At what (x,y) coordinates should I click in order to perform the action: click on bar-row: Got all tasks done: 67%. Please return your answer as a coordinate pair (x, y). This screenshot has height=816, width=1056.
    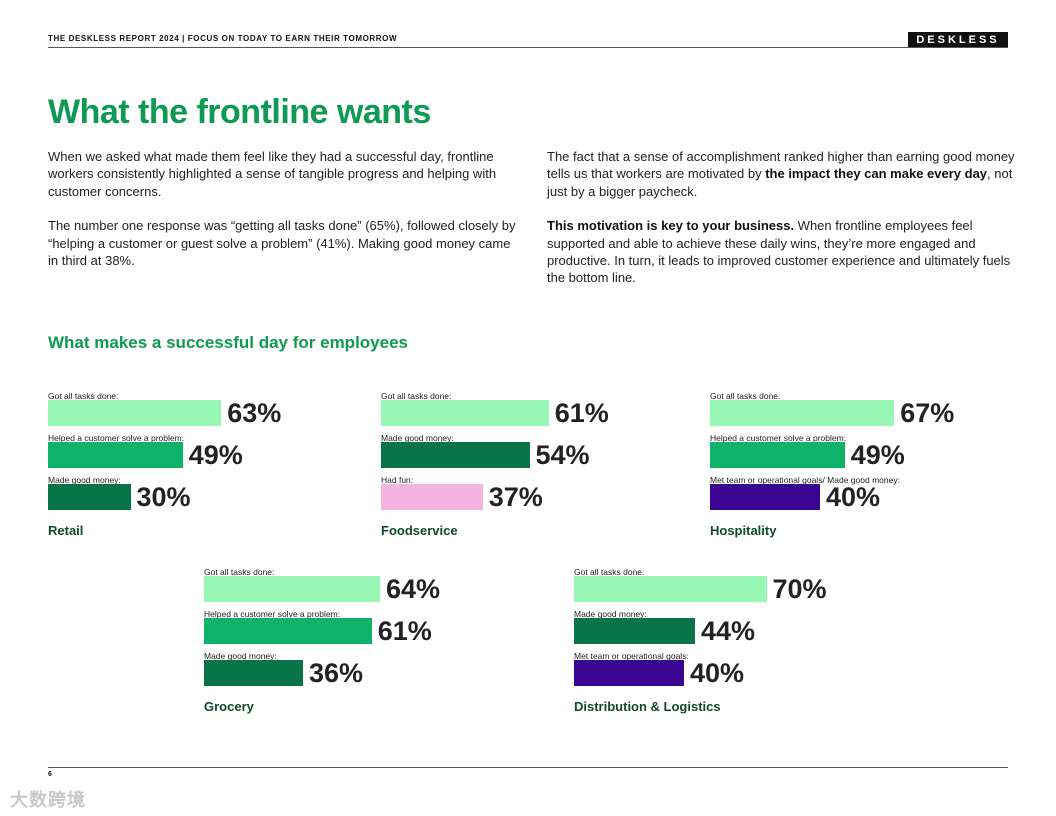
    Looking at the image, I should click on (875, 412).